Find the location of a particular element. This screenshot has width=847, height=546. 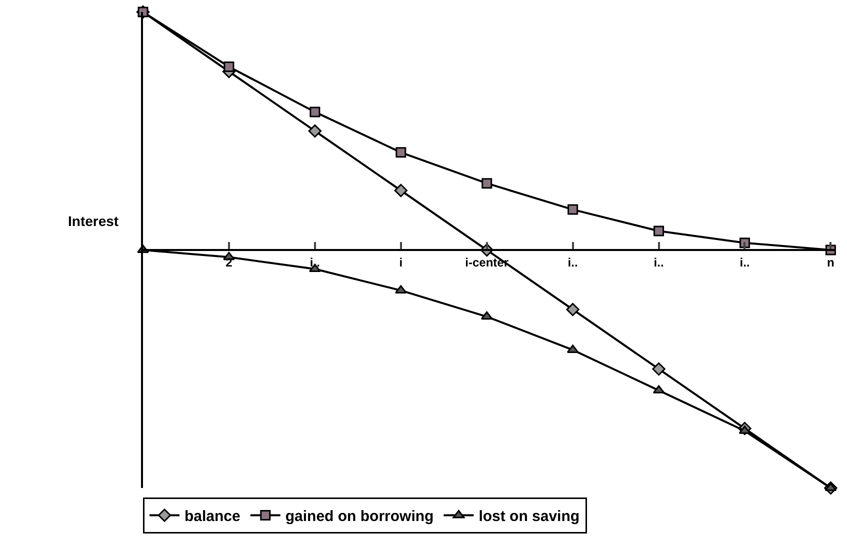

x-tick-label: i is located at coordinates (401, 262).